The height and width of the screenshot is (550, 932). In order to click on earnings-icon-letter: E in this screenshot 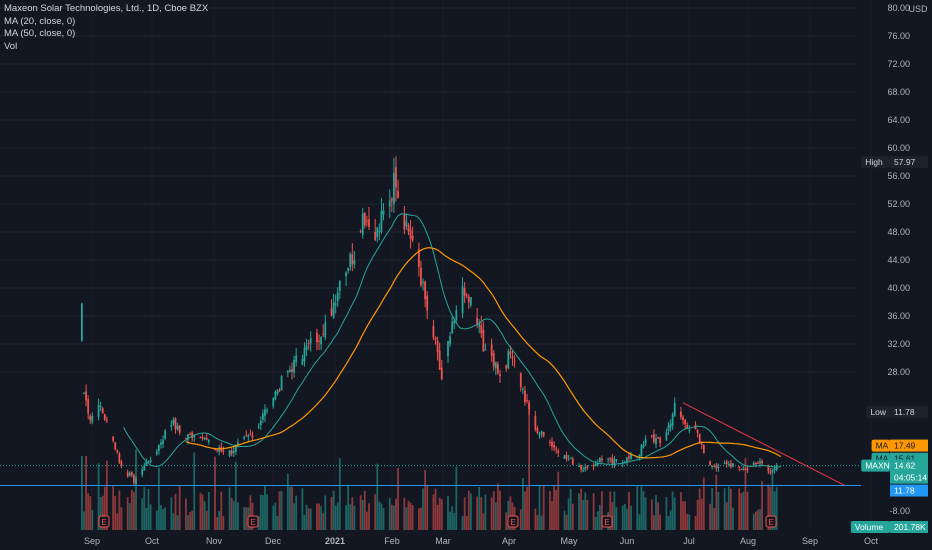, I will do `click(606, 522)`.